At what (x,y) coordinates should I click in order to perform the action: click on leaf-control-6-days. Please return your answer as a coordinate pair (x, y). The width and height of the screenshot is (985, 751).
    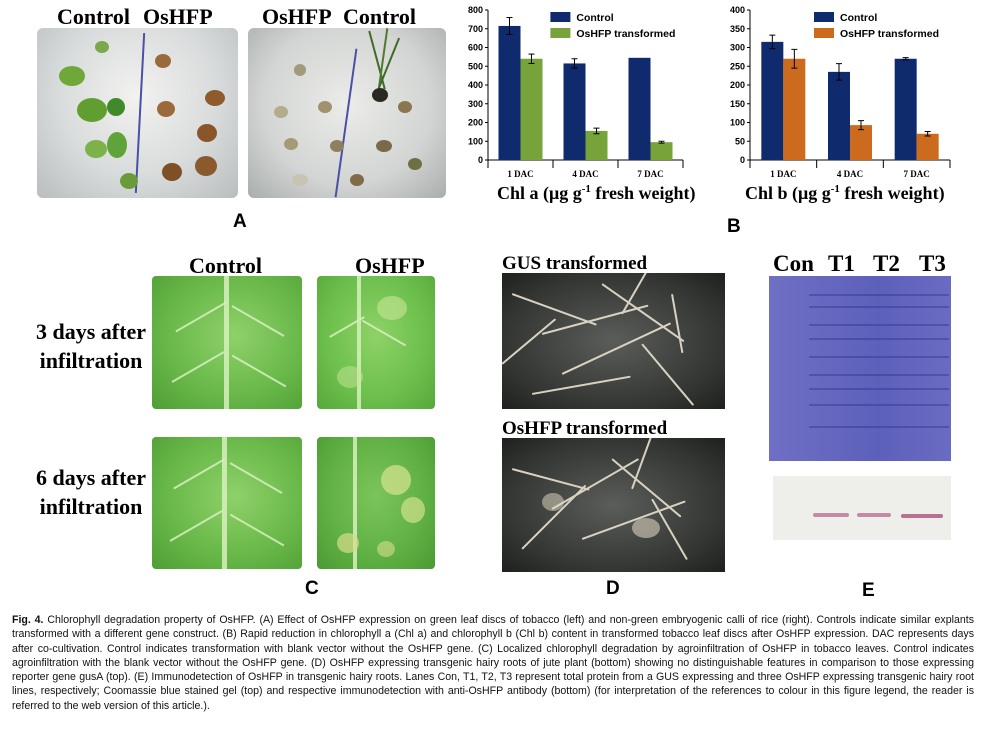
    Looking at the image, I should click on (227, 503).